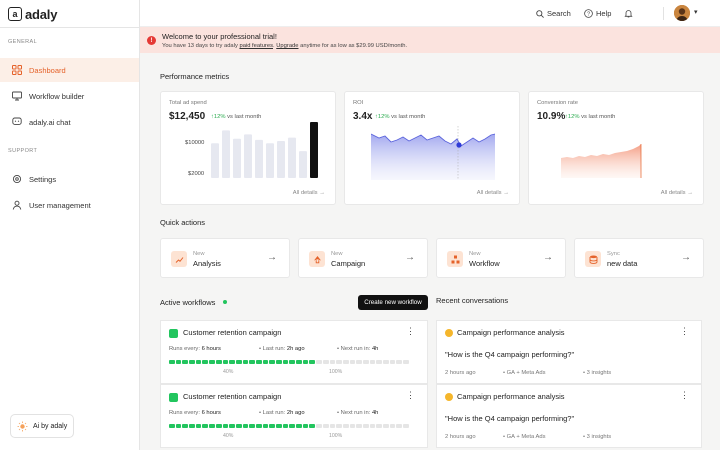  I want to click on logo: a adaly, so click(32, 14).